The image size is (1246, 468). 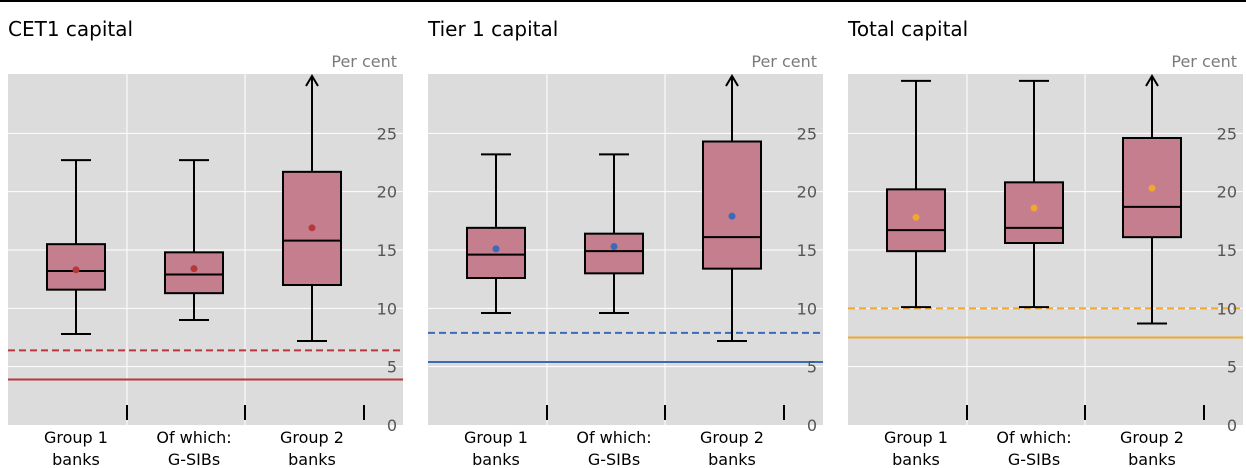 I want to click on panel-title: Total capital, so click(x=907, y=29).